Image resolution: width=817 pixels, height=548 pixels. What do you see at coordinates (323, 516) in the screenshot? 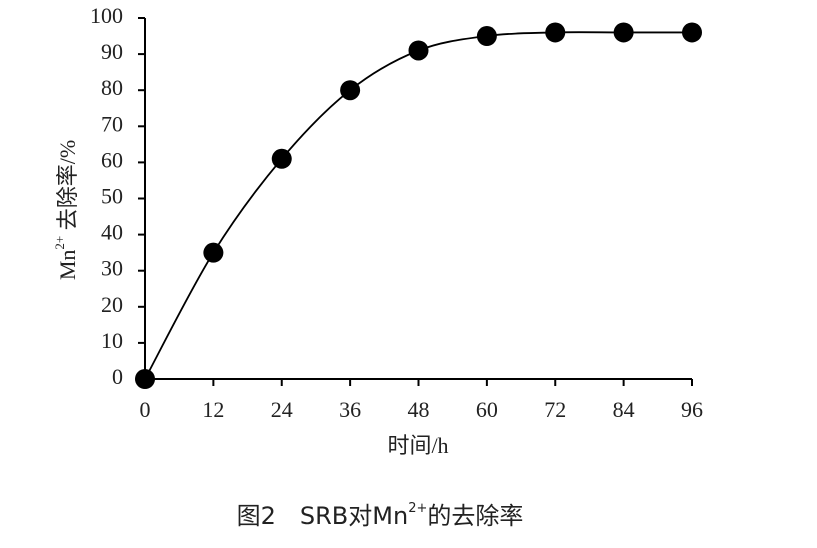
I see `caption-prefix: 图2 SRB对Mn` at bounding box center [323, 516].